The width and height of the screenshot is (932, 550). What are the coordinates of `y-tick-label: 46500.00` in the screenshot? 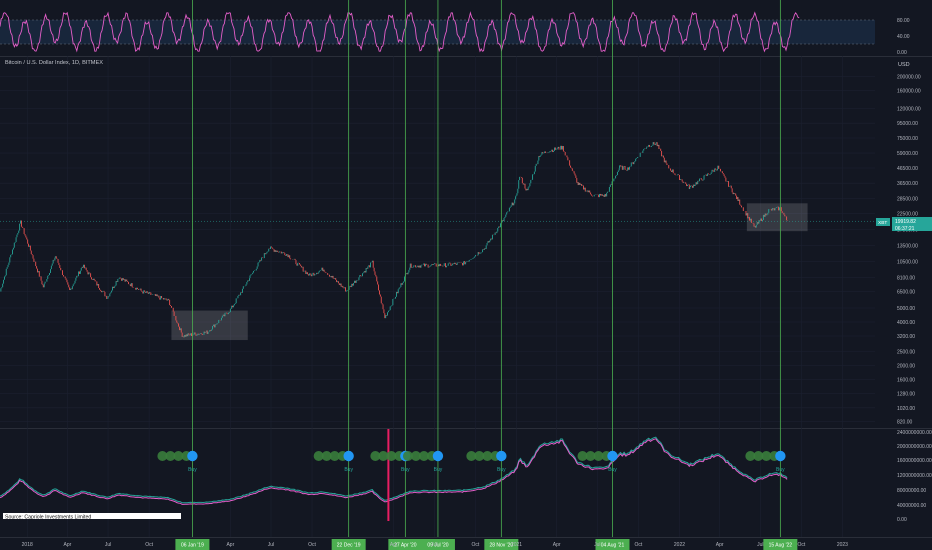 It's located at (907, 169).